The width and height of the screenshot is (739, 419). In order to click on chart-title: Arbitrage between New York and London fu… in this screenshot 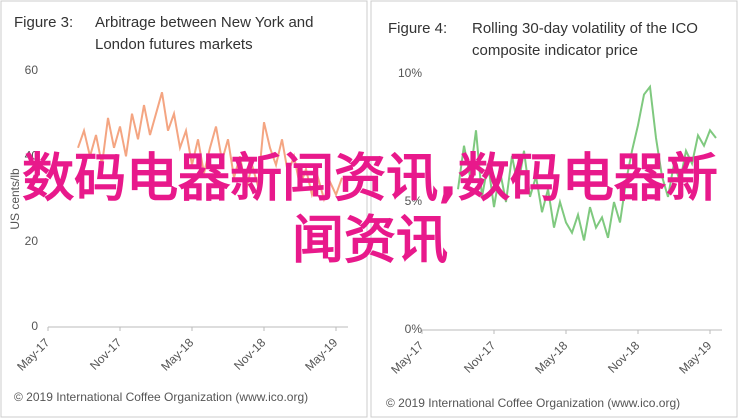, I will do `click(204, 33)`.